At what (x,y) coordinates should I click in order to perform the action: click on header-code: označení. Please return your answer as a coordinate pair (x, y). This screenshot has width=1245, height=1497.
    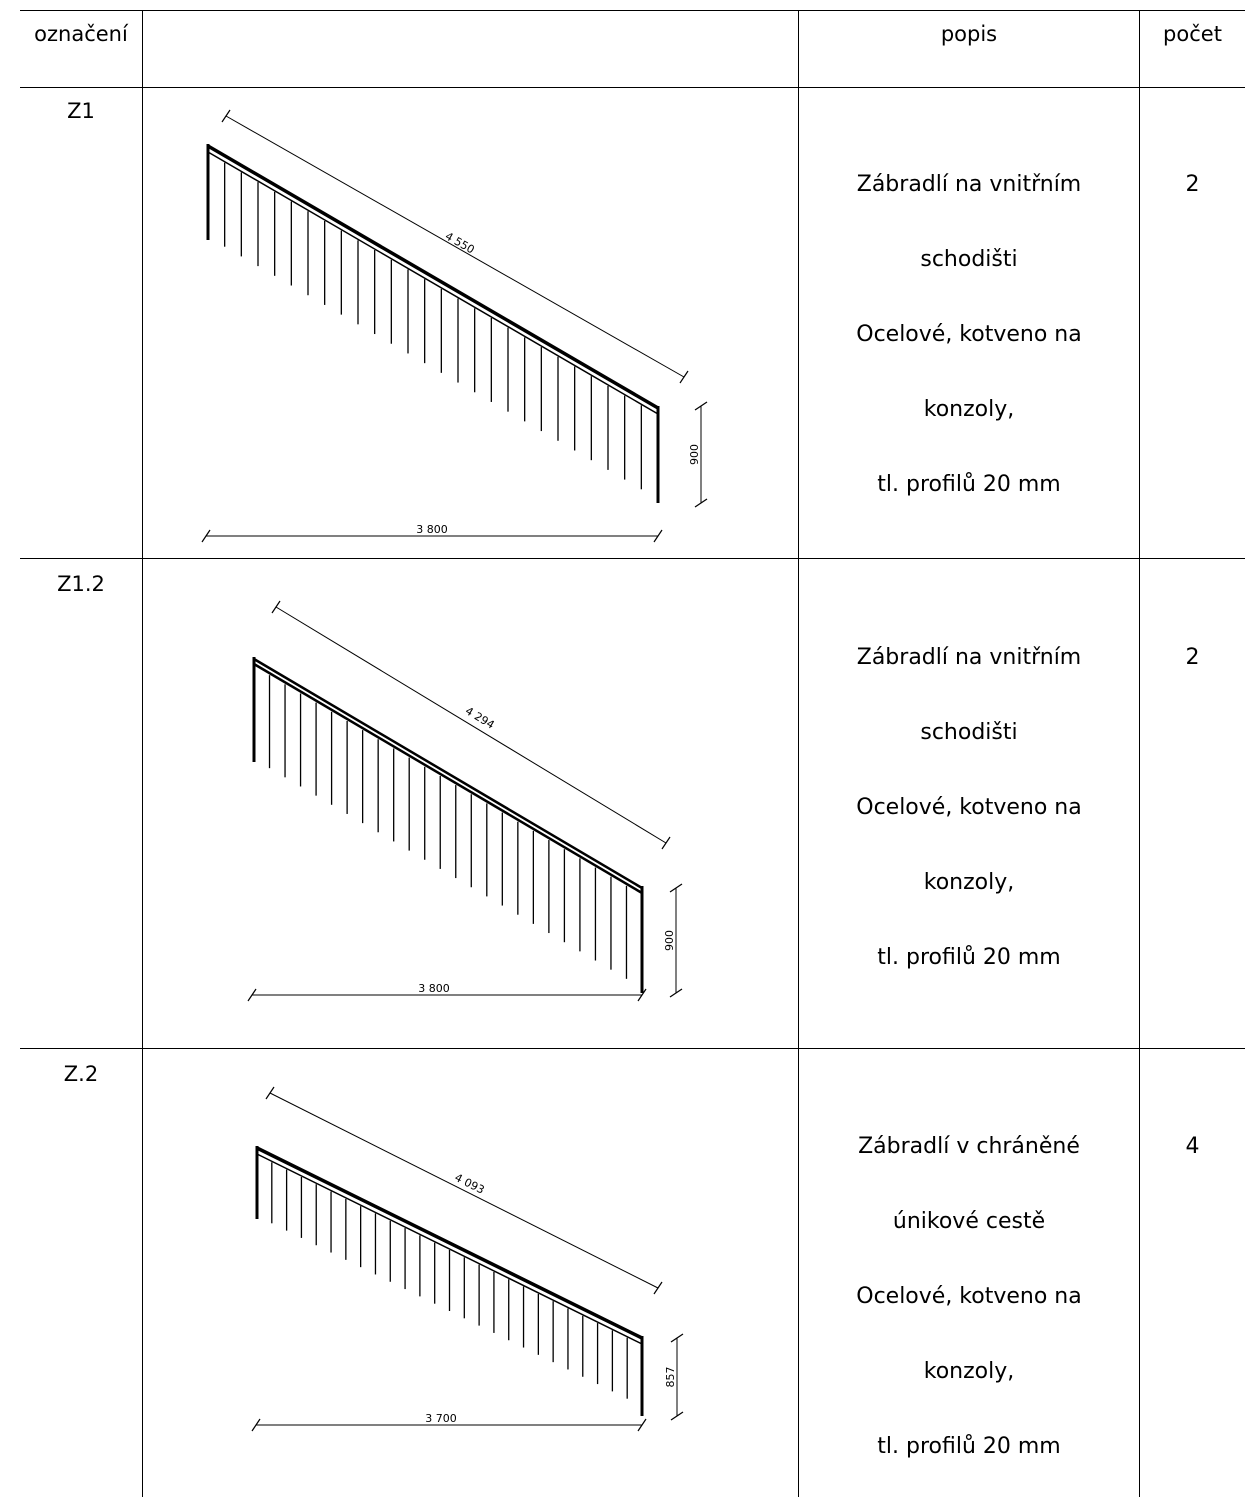
    Looking at the image, I should click on (81, 34).